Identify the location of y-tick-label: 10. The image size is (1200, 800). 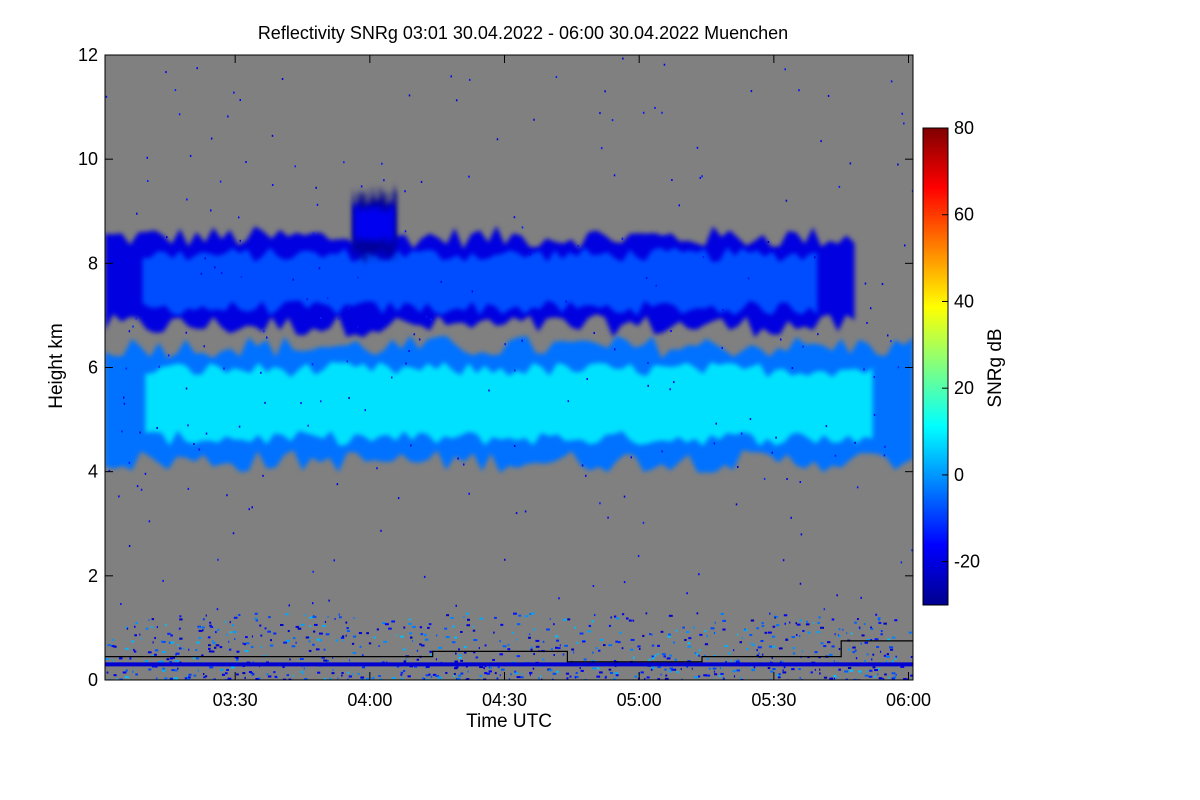
(88, 159).